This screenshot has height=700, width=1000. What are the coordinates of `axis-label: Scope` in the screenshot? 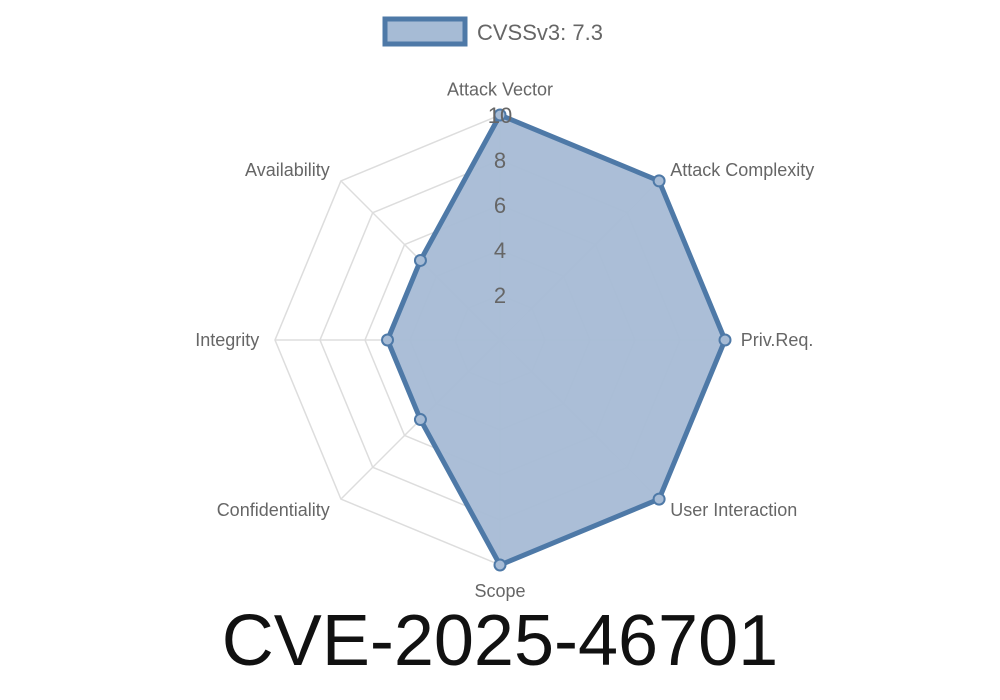 It's located at (499, 591).